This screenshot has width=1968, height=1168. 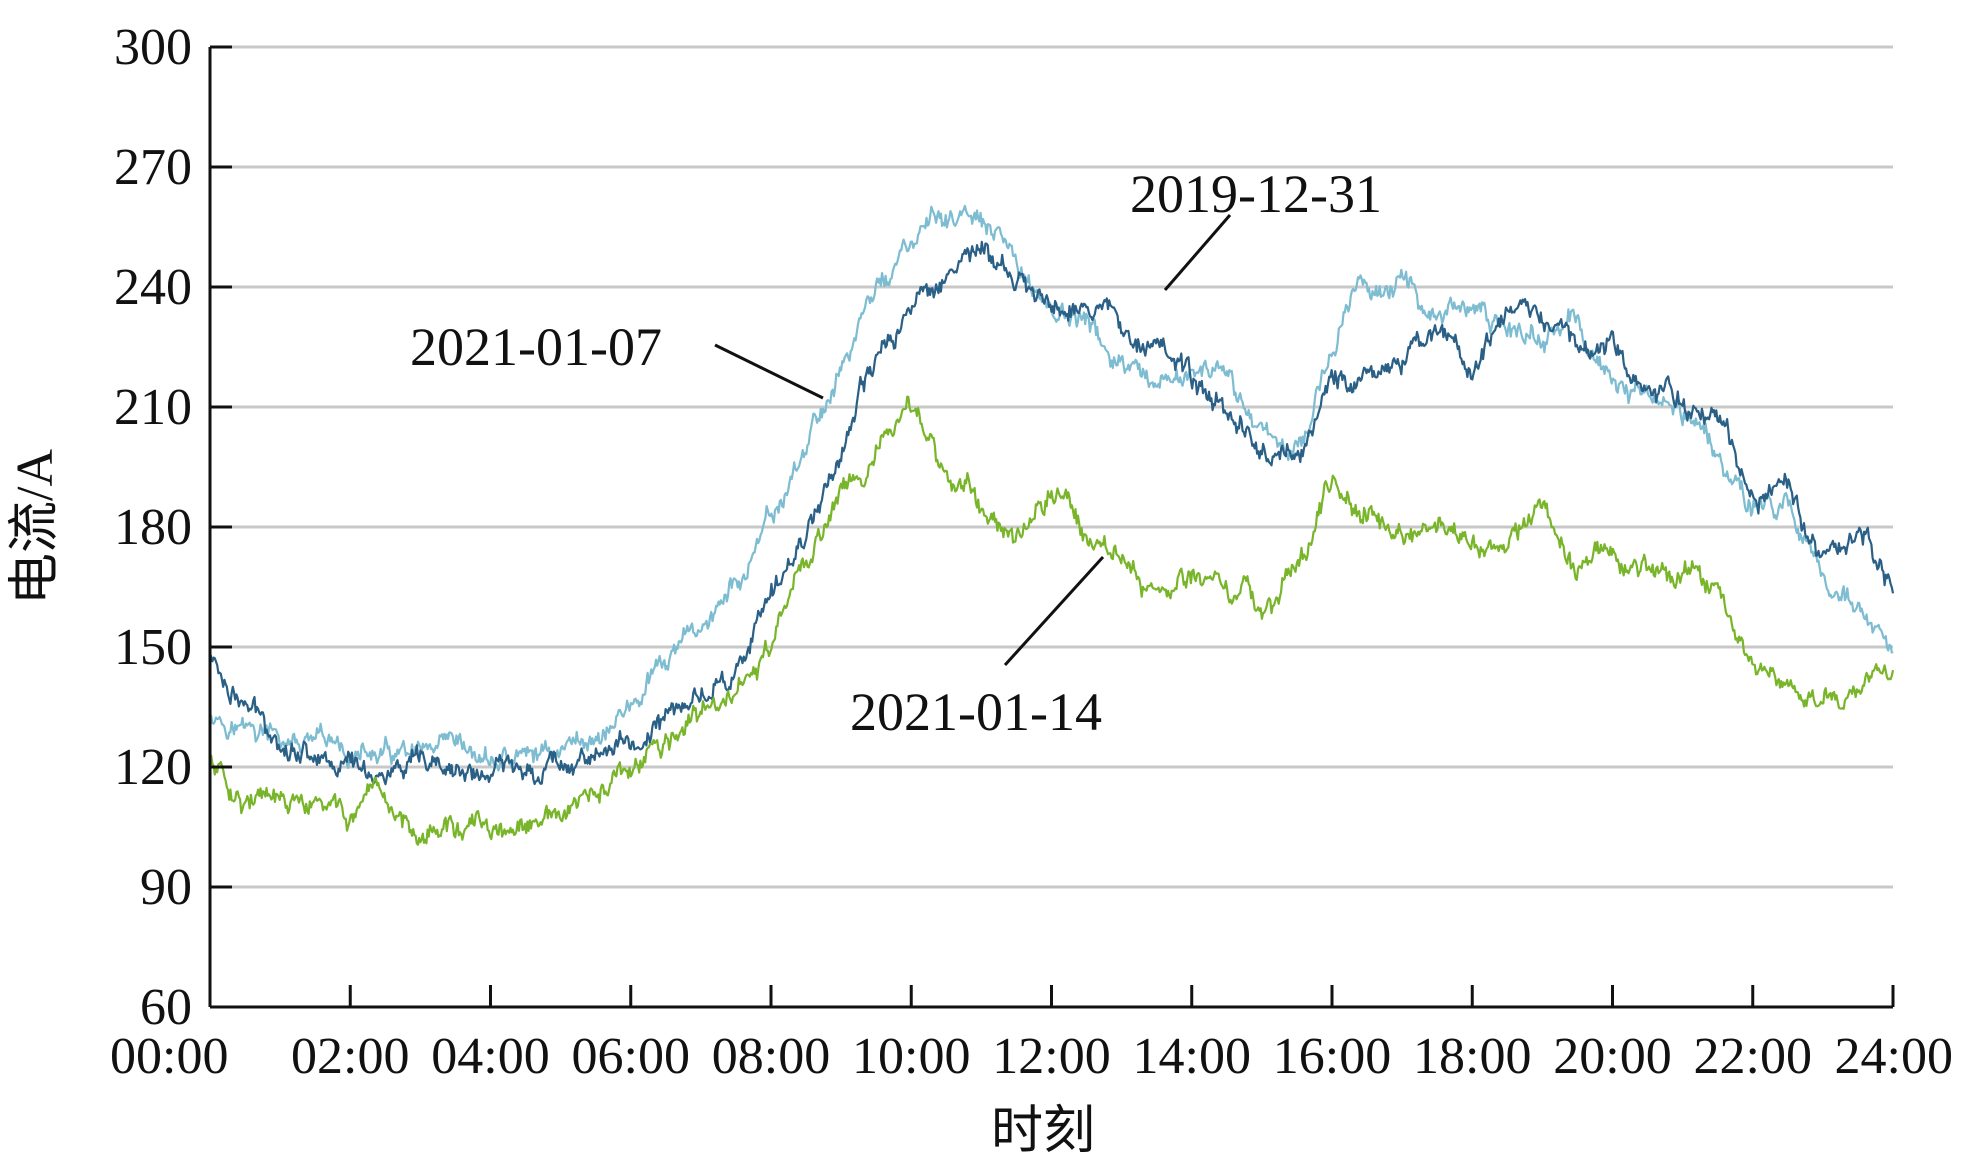 I want to click on x-tick-label: 10:00, so click(x=911, y=1056).